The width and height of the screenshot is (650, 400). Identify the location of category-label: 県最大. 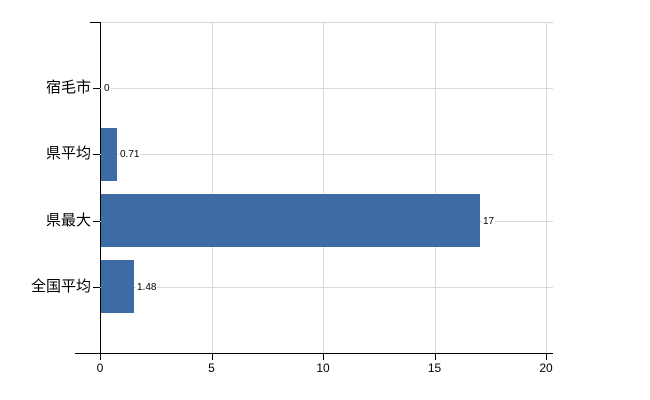
(68, 220).